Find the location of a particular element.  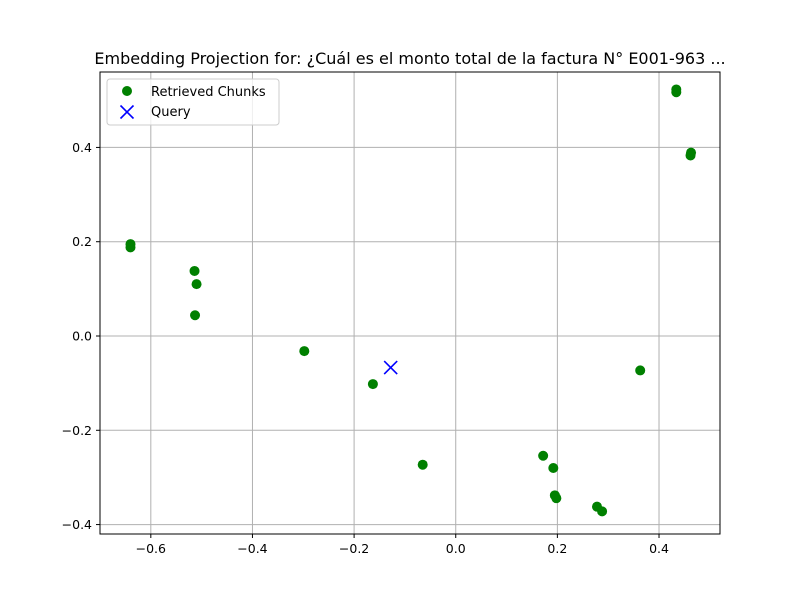

y-tick-label: 0.0 is located at coordinates (82, 336).